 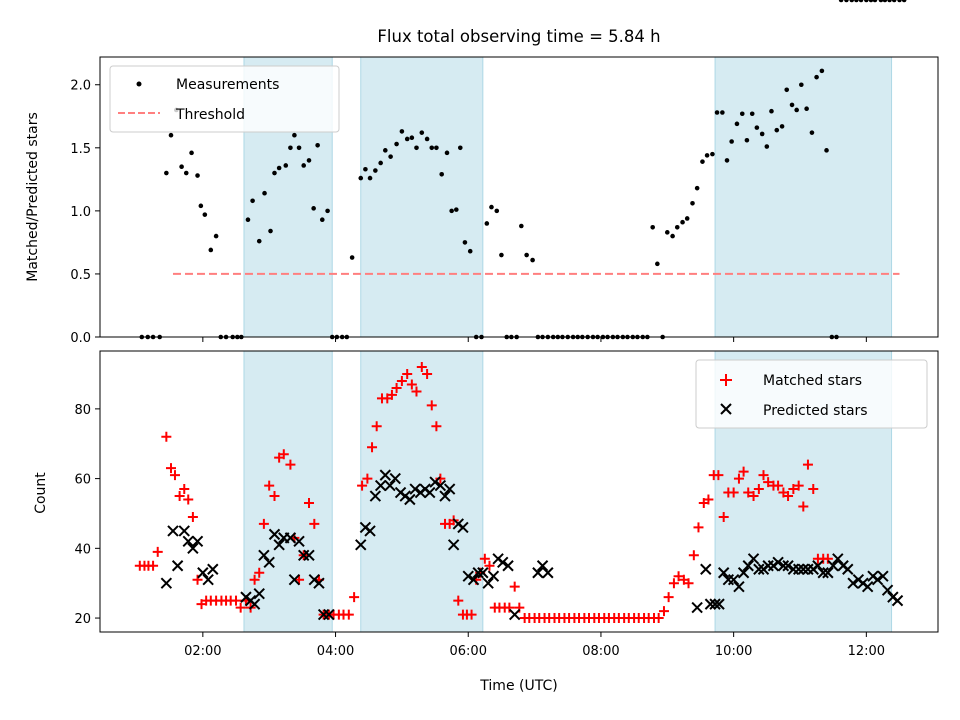 I want to click on bottom-x-tick-label: 10:00, so click(x=733, y=651).